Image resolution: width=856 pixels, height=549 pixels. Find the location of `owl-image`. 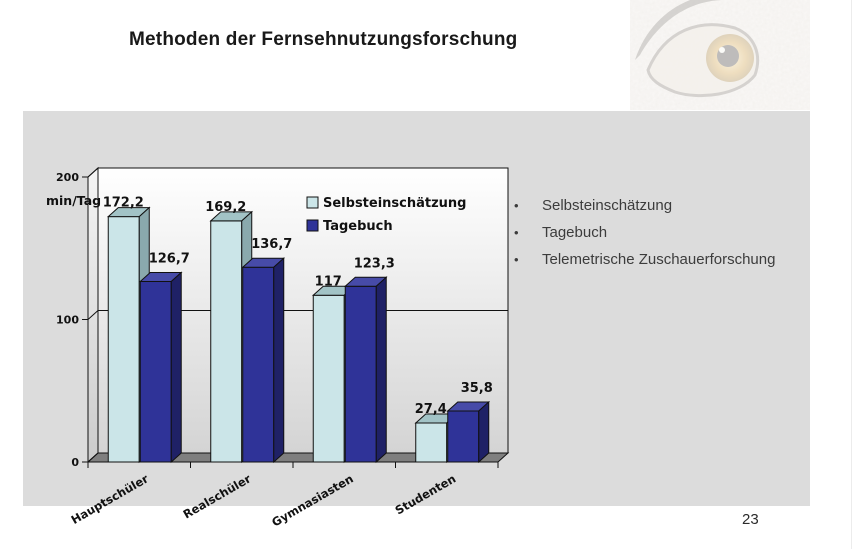

owl-image is located at coordinates (720, 55).